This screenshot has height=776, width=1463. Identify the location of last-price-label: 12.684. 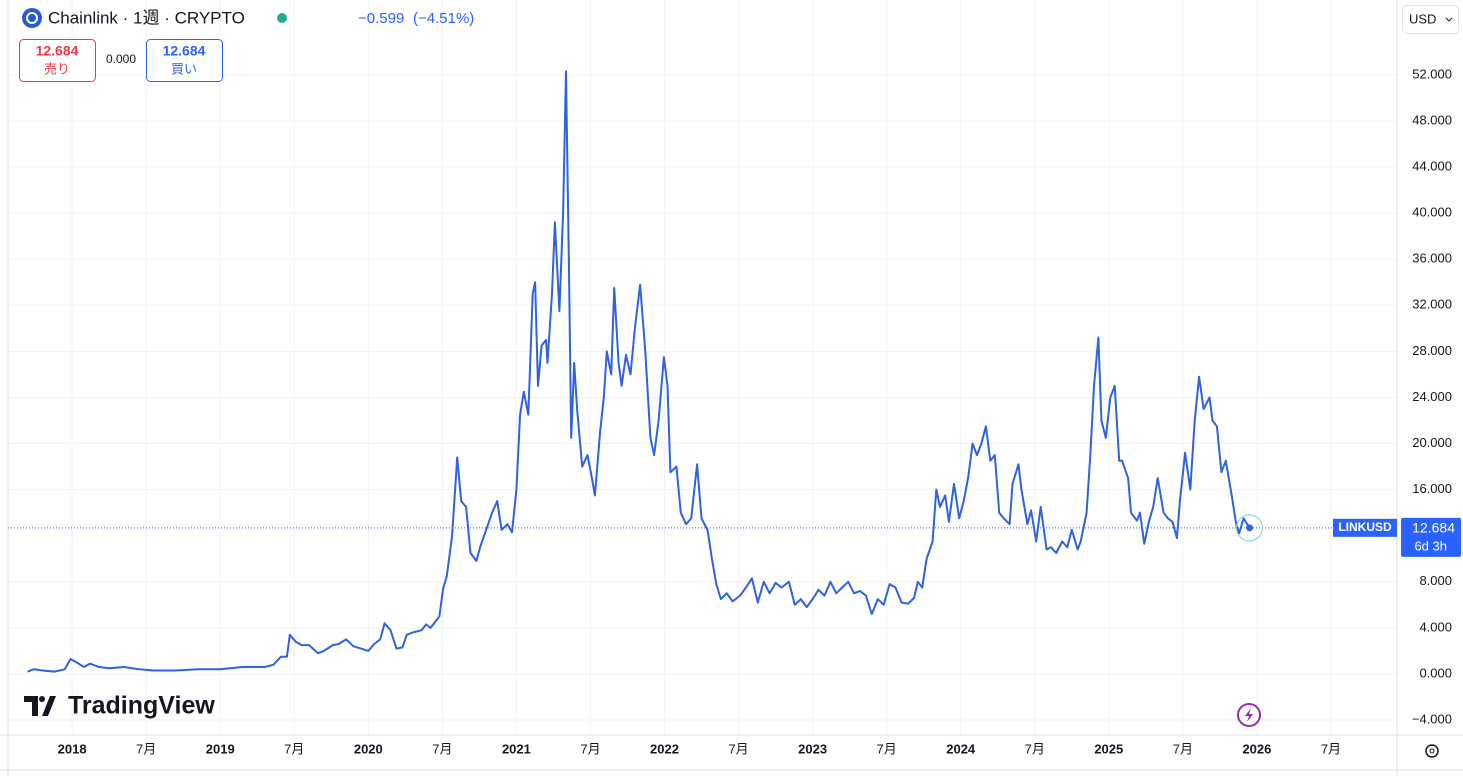
(1433, 528).